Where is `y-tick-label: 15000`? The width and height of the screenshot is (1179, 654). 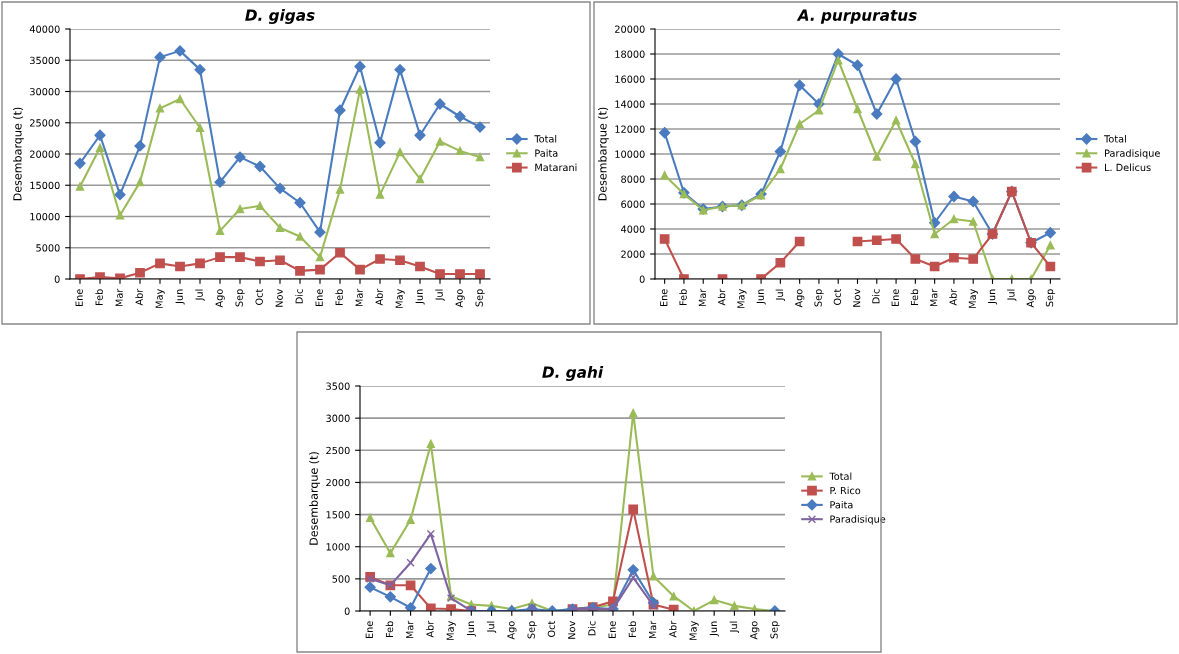 y-tick-label: 15000 is located at coordinates (45, 185).